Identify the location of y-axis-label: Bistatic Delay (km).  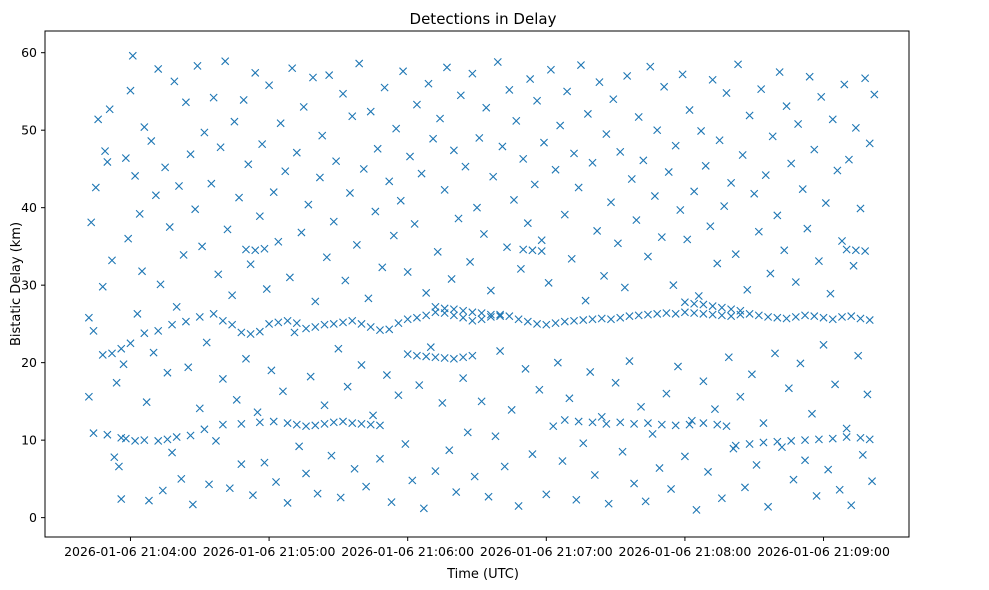
(16, 284).